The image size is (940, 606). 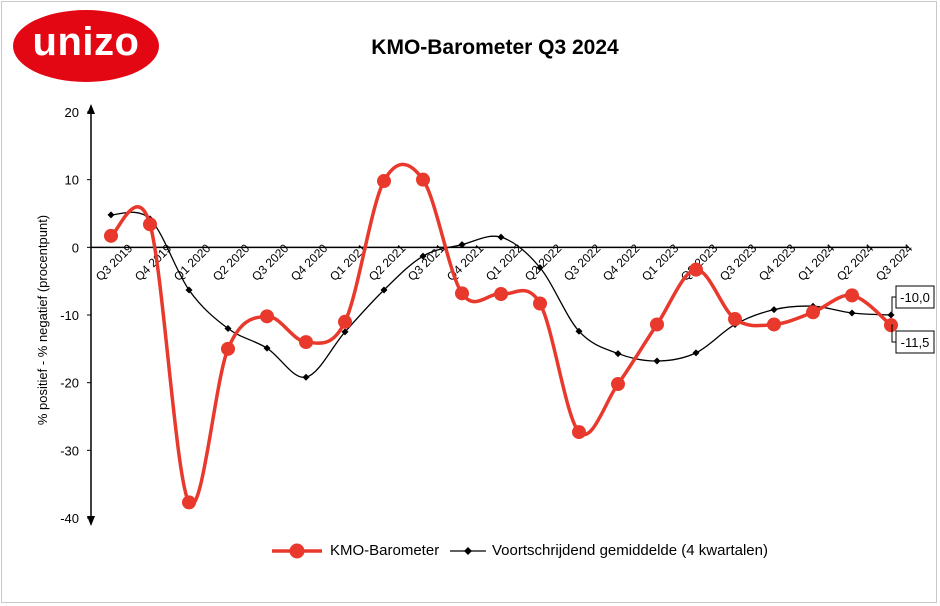 I want to click on logo-text: unizo, so click(x=86, y=42).